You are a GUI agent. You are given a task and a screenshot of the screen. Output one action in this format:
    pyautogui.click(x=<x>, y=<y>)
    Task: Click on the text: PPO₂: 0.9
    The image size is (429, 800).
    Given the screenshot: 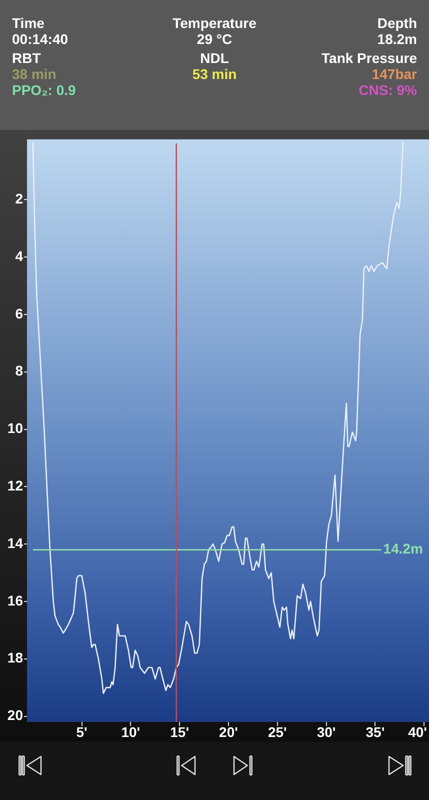 What is the action you would take?
    pyautogui.click(x=44, y=90)
    